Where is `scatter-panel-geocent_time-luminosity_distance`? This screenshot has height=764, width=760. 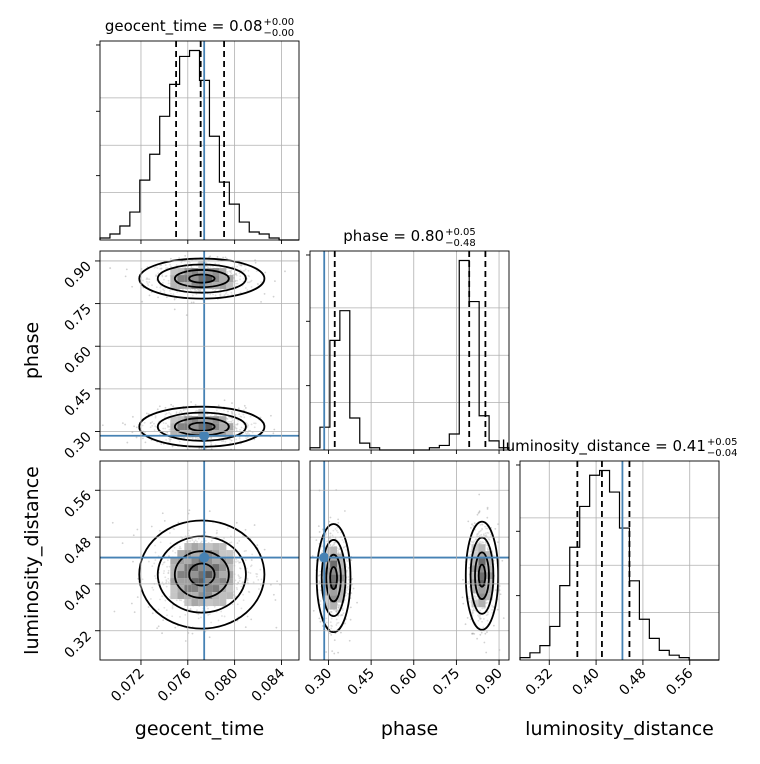 scatter-panel-geocent_time-luminosity_distance is located at coordinates (199, 560).